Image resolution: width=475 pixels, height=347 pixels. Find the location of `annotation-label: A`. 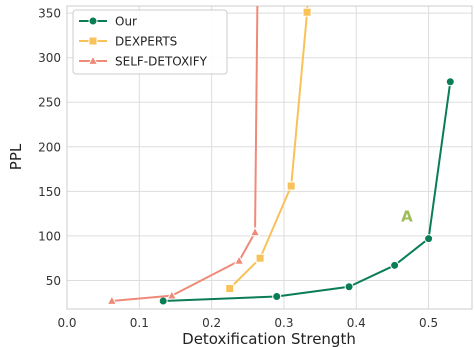

annotation-label: A is located at coordinates (407, 217).